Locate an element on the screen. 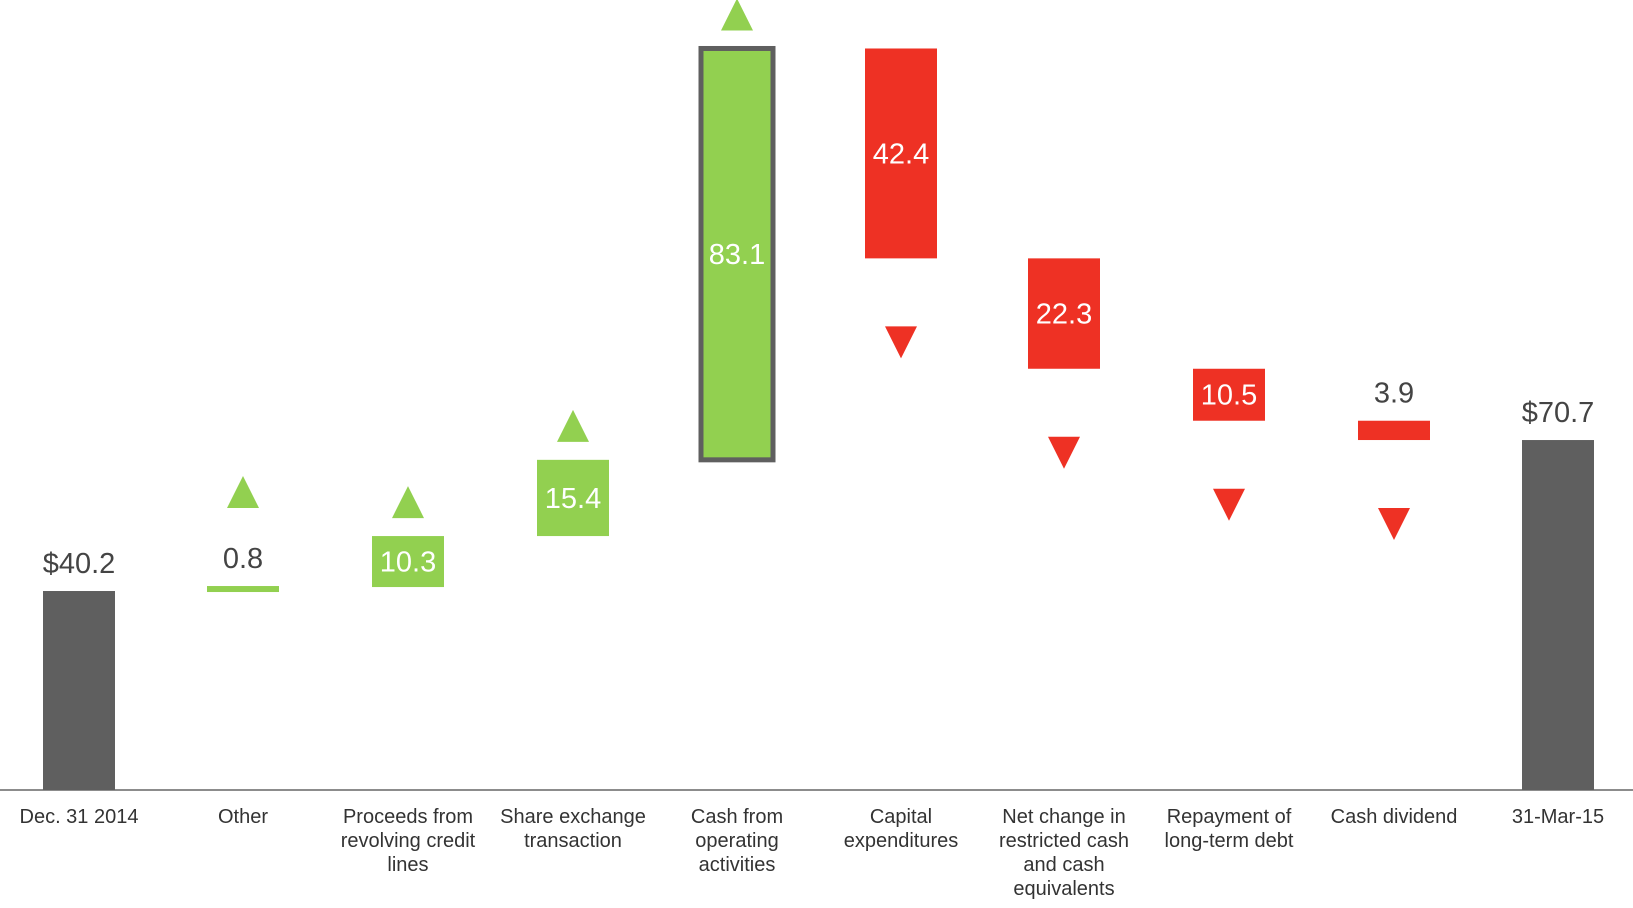 This screenshot has width=1633, height=908. value-label-capital-expenditures: 42.4 is located at coordinates (901, 154).